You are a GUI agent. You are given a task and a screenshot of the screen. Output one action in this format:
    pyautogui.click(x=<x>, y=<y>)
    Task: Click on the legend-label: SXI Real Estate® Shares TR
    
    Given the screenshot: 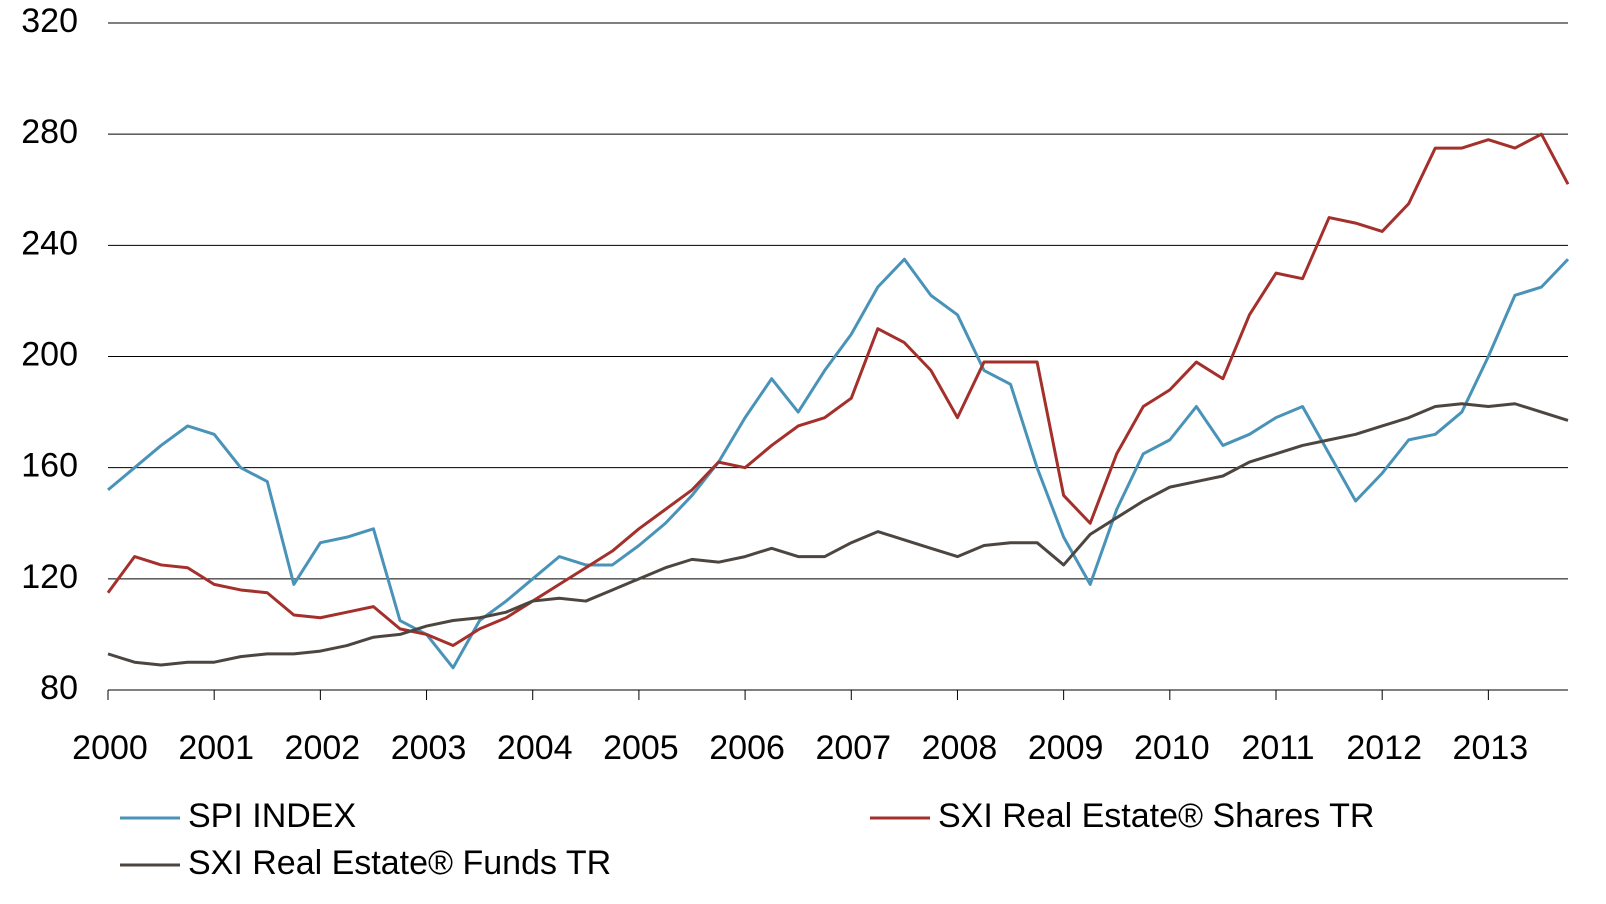 What is the action you would take?
    pyautogui.click(x=1156, y=816)
    